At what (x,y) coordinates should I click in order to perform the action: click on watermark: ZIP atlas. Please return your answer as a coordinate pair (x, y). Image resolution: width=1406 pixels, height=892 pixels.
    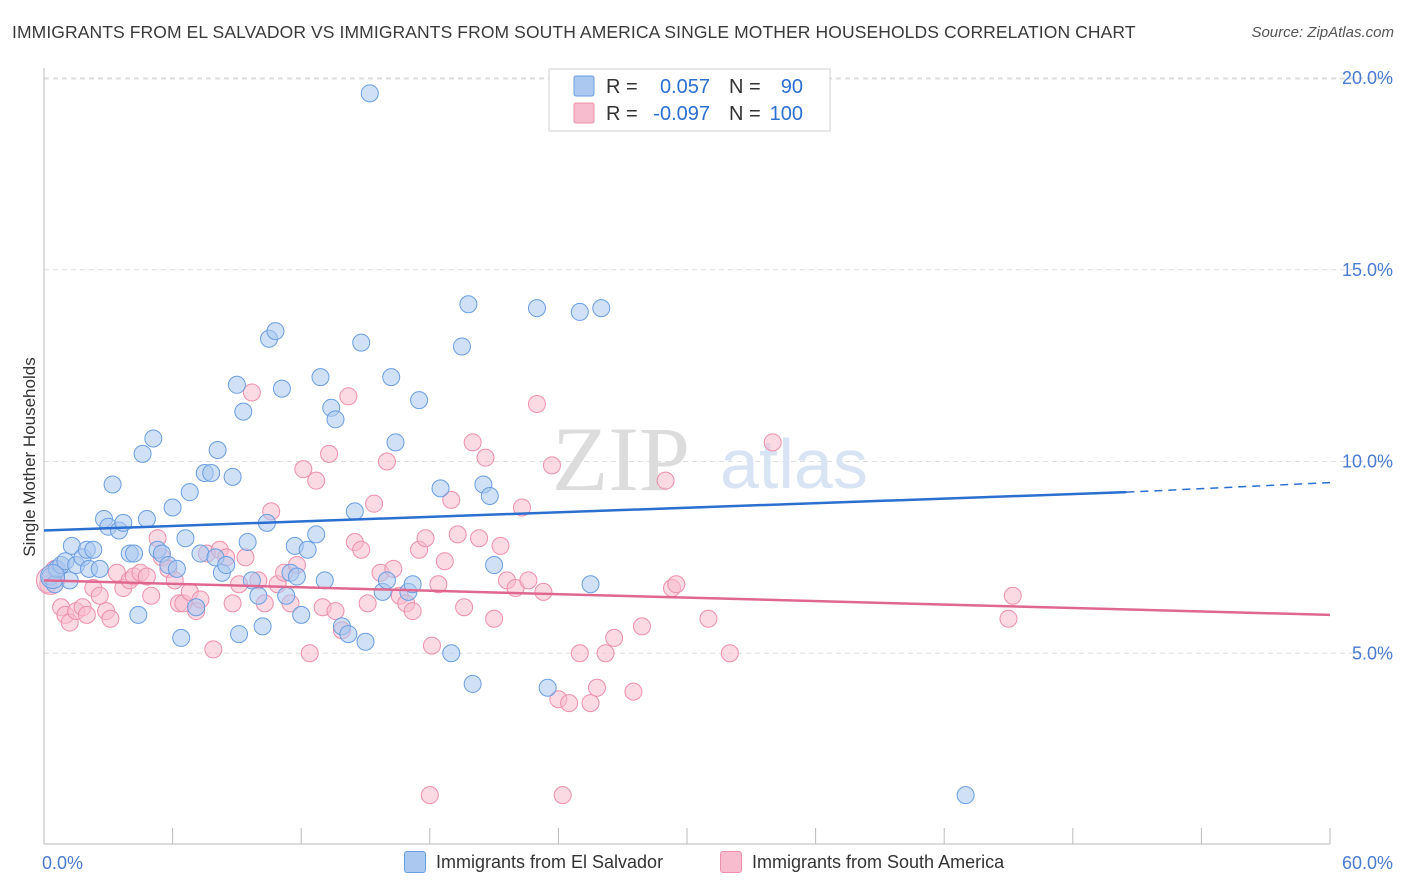
    Looking at the image, I should click on (710, 459).